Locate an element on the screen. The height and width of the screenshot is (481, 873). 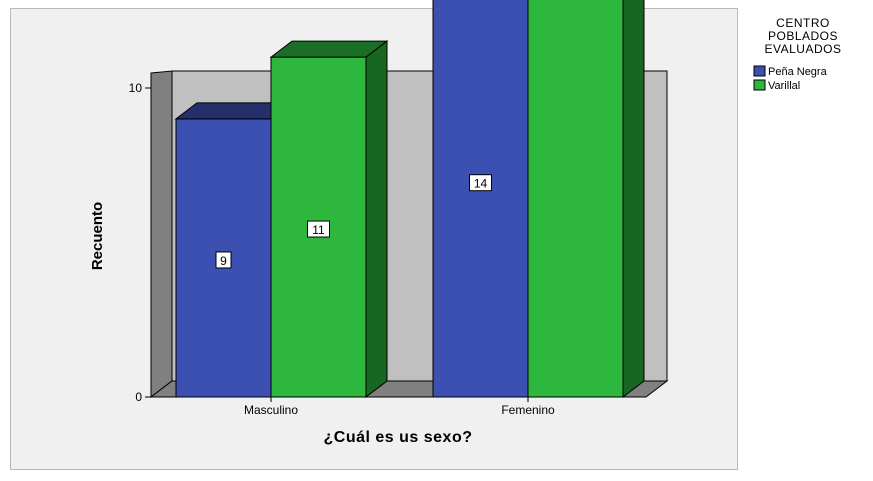
legend-item: Varillal is located at coordinates (776, 85).